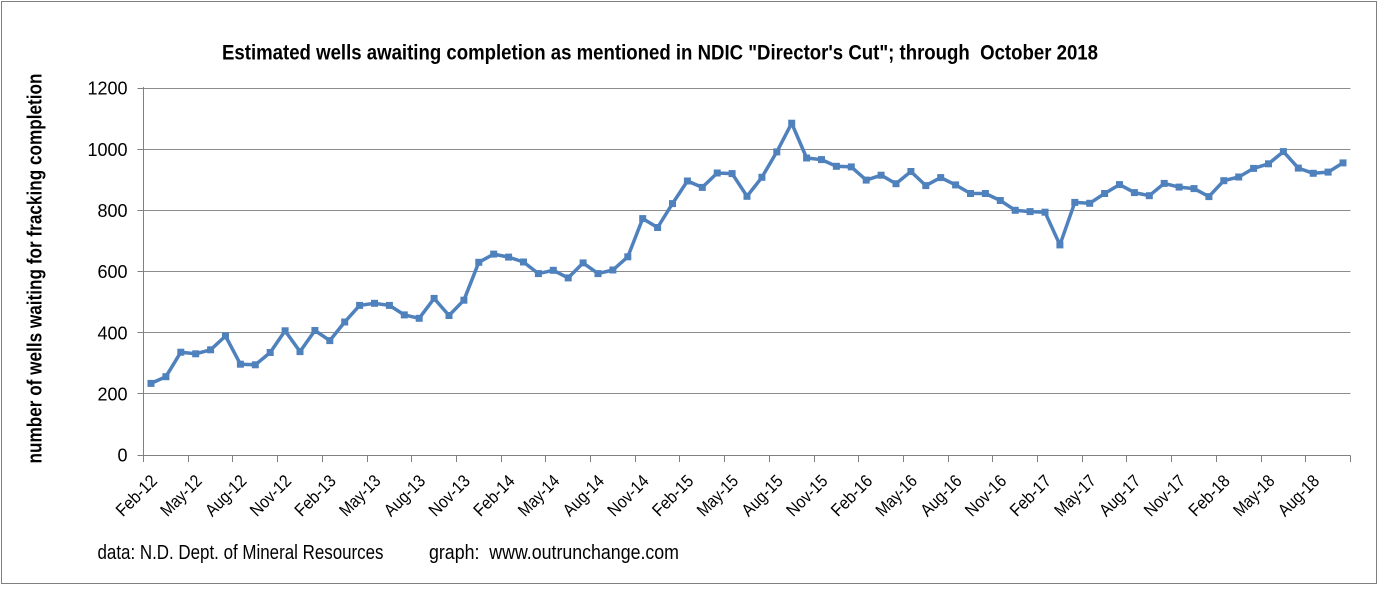 The image size is (1378, 591). I want to click on svg-text: 600, so click(112, 272).